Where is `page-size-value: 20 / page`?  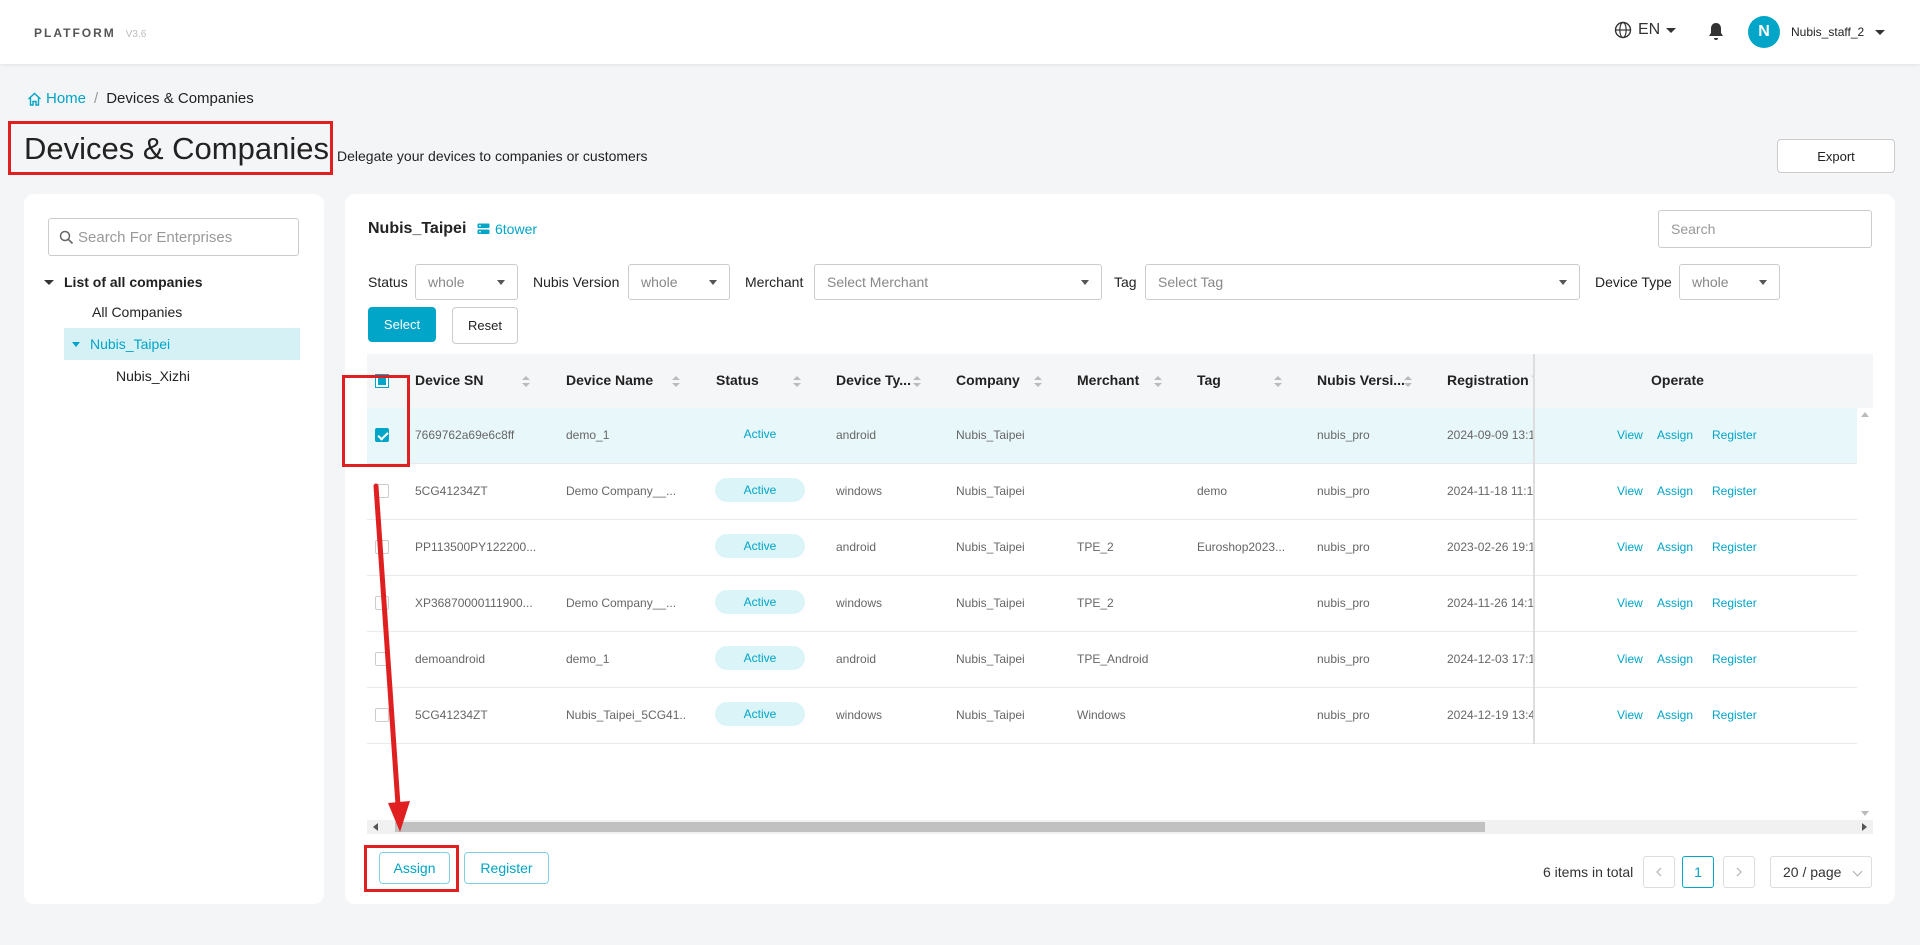
page-size-value: 20 / page is located at coordinates (1812, 872).